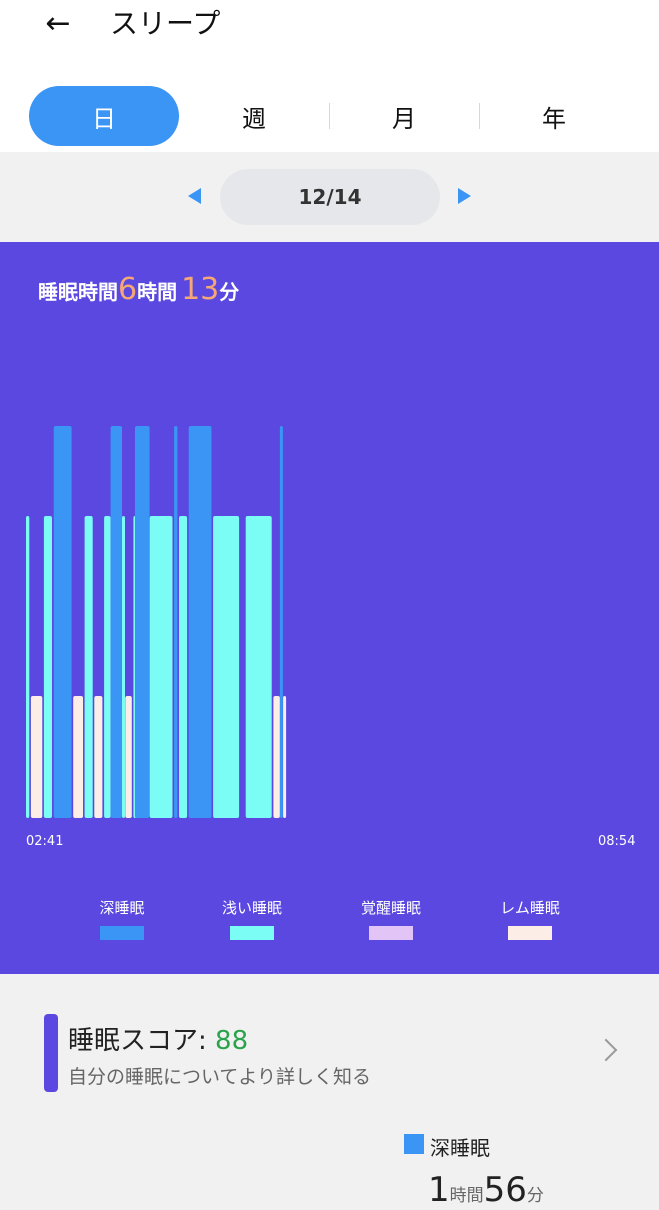 The image size is (659, 1210). Describe the element at coordinates (51, 1053) in the screenshot. I see `score-accent-bar` at that location.